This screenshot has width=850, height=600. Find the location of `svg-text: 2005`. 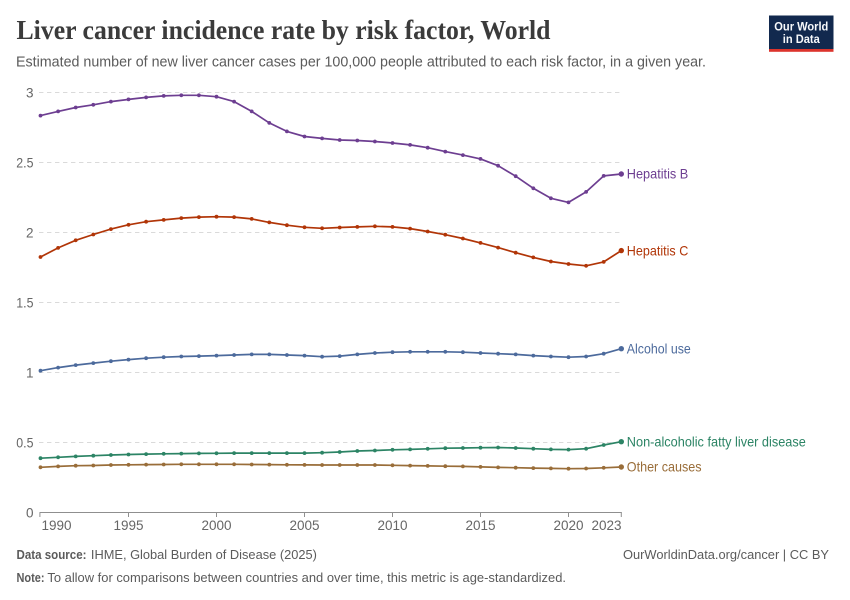

svg-text: 2005 is located at coordinates (304, 525).